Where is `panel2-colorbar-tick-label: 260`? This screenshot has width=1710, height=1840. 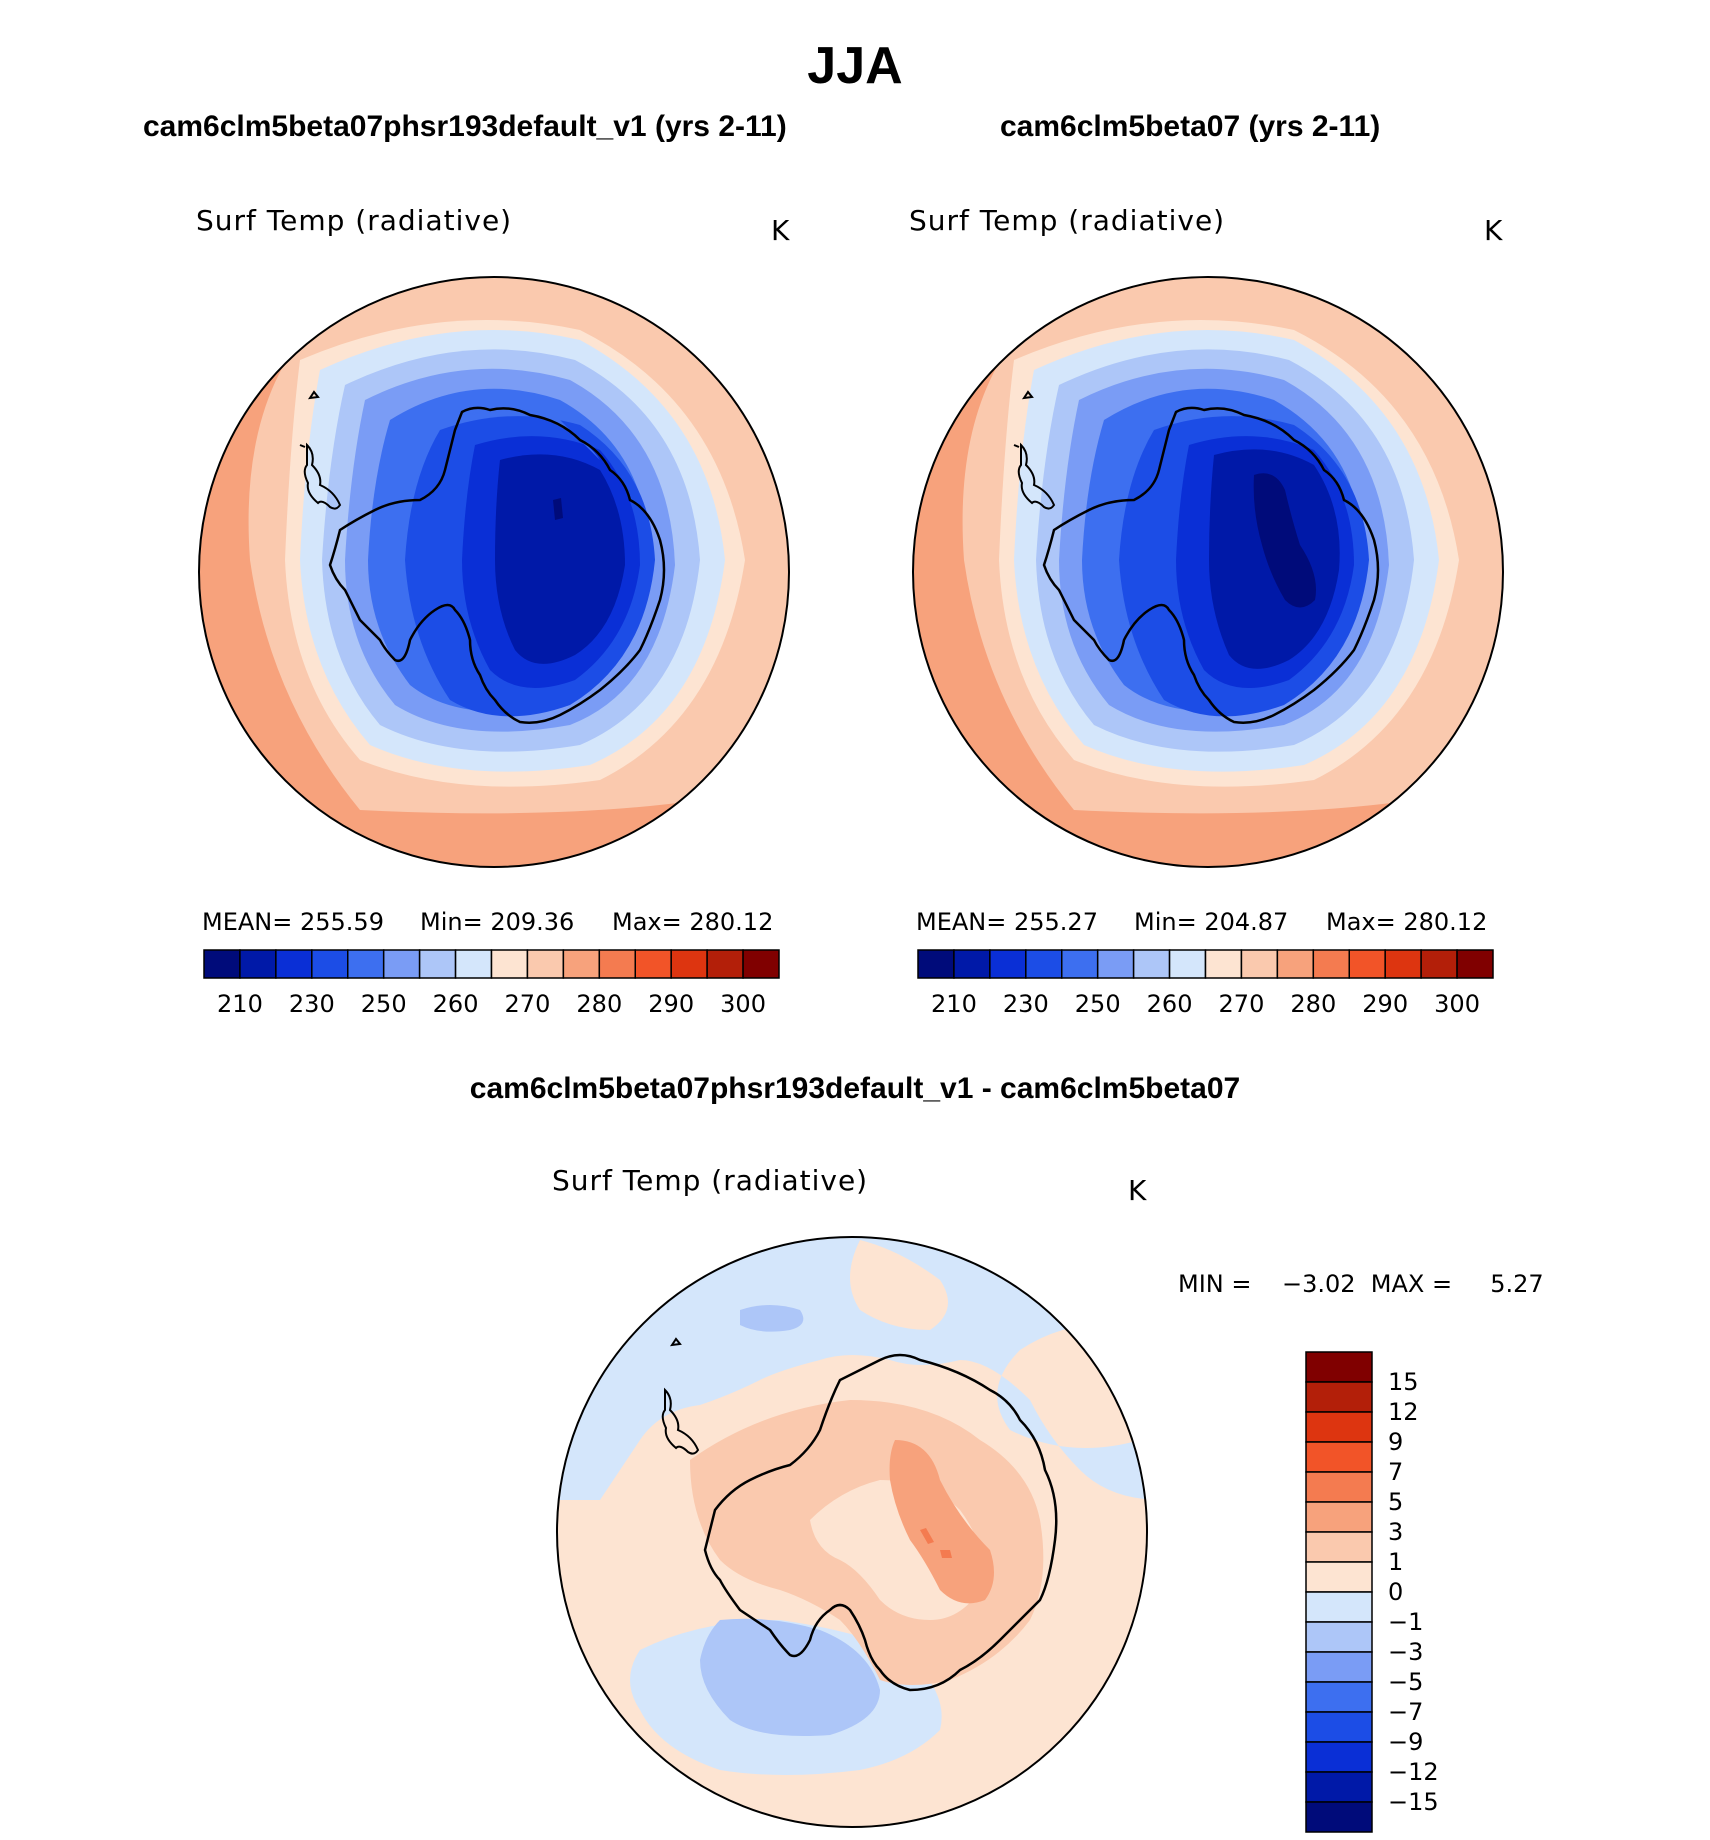 panel2-colorbar-tick-label: 260 is located at coordinates (1169, 1004).